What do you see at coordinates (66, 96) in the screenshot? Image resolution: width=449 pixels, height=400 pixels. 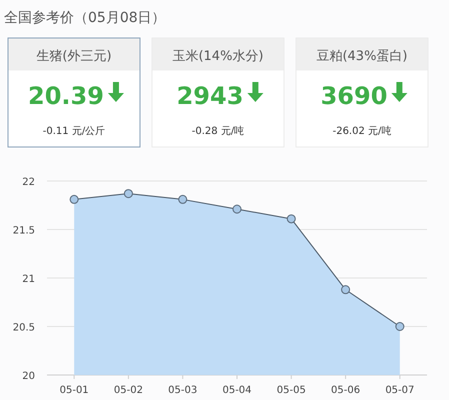 I see `text: 20.39` at bounding box center [66, 96].